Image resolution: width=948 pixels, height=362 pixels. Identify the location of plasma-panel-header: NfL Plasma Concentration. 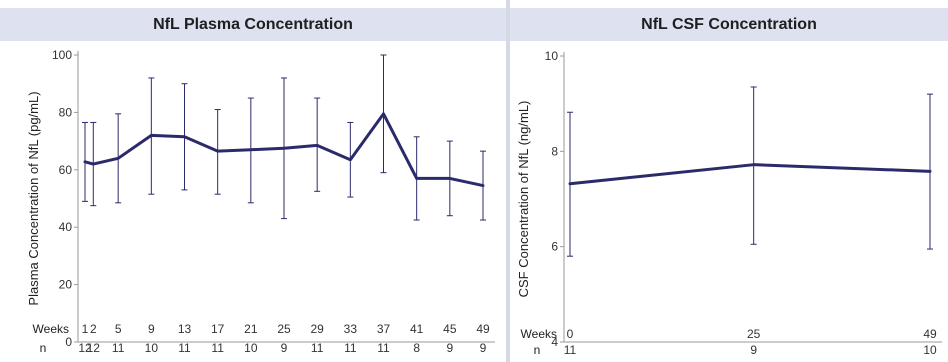
(253, 24).